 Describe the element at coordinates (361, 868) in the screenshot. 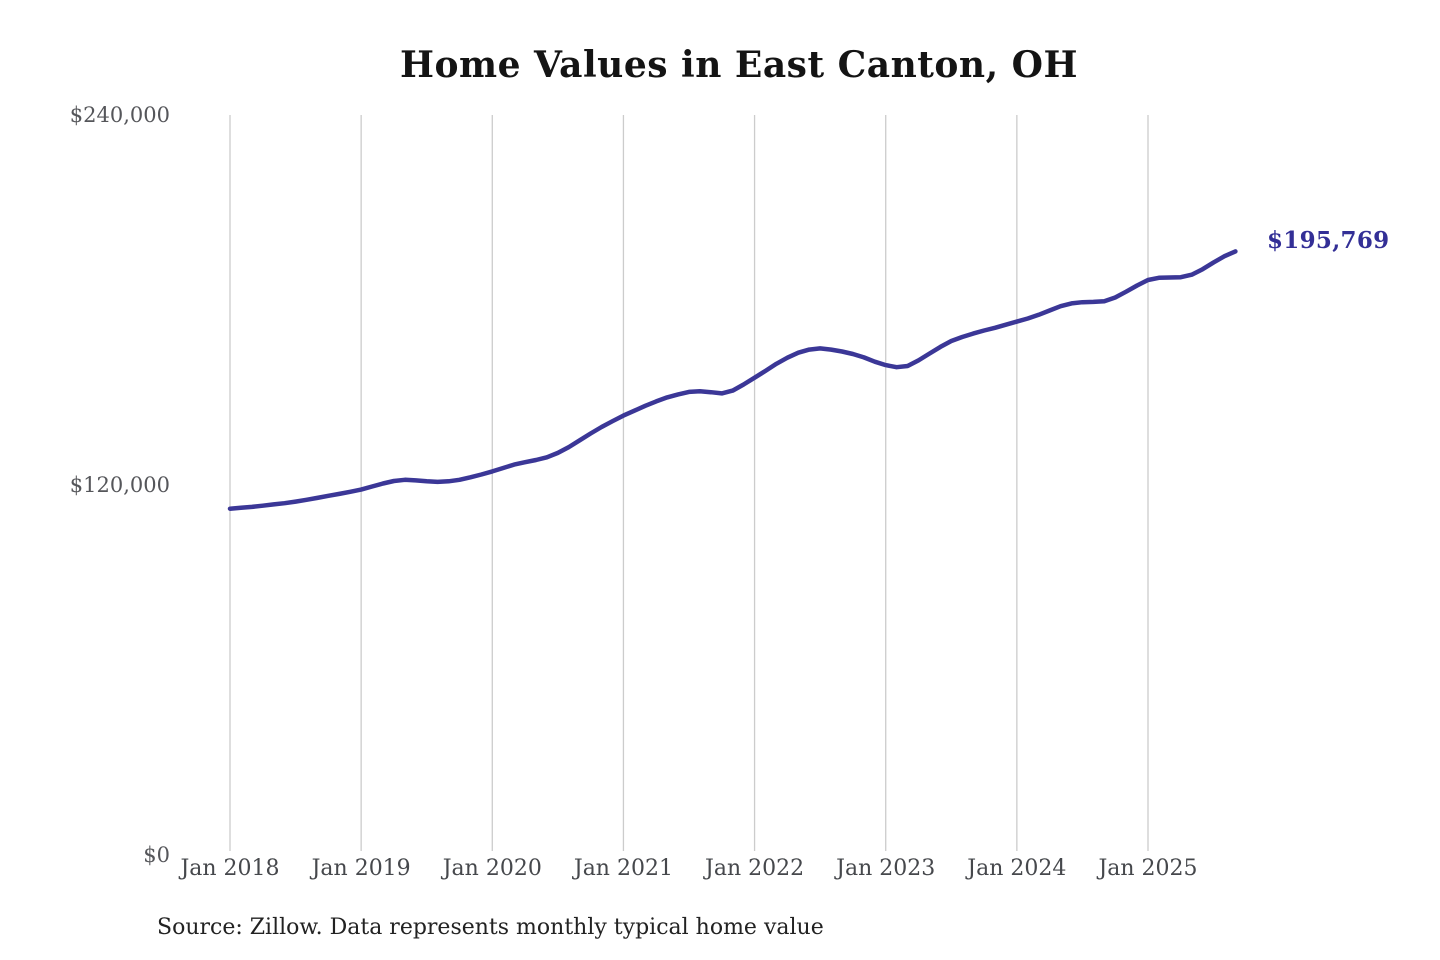

I see `x-tick-label: Jan 2019` at that location.